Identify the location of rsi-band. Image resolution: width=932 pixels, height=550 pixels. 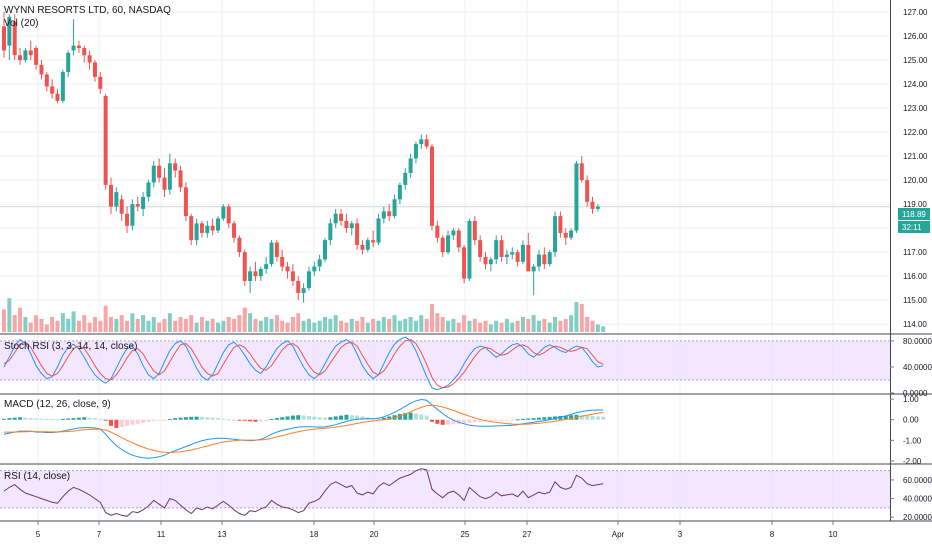
(445, 489).